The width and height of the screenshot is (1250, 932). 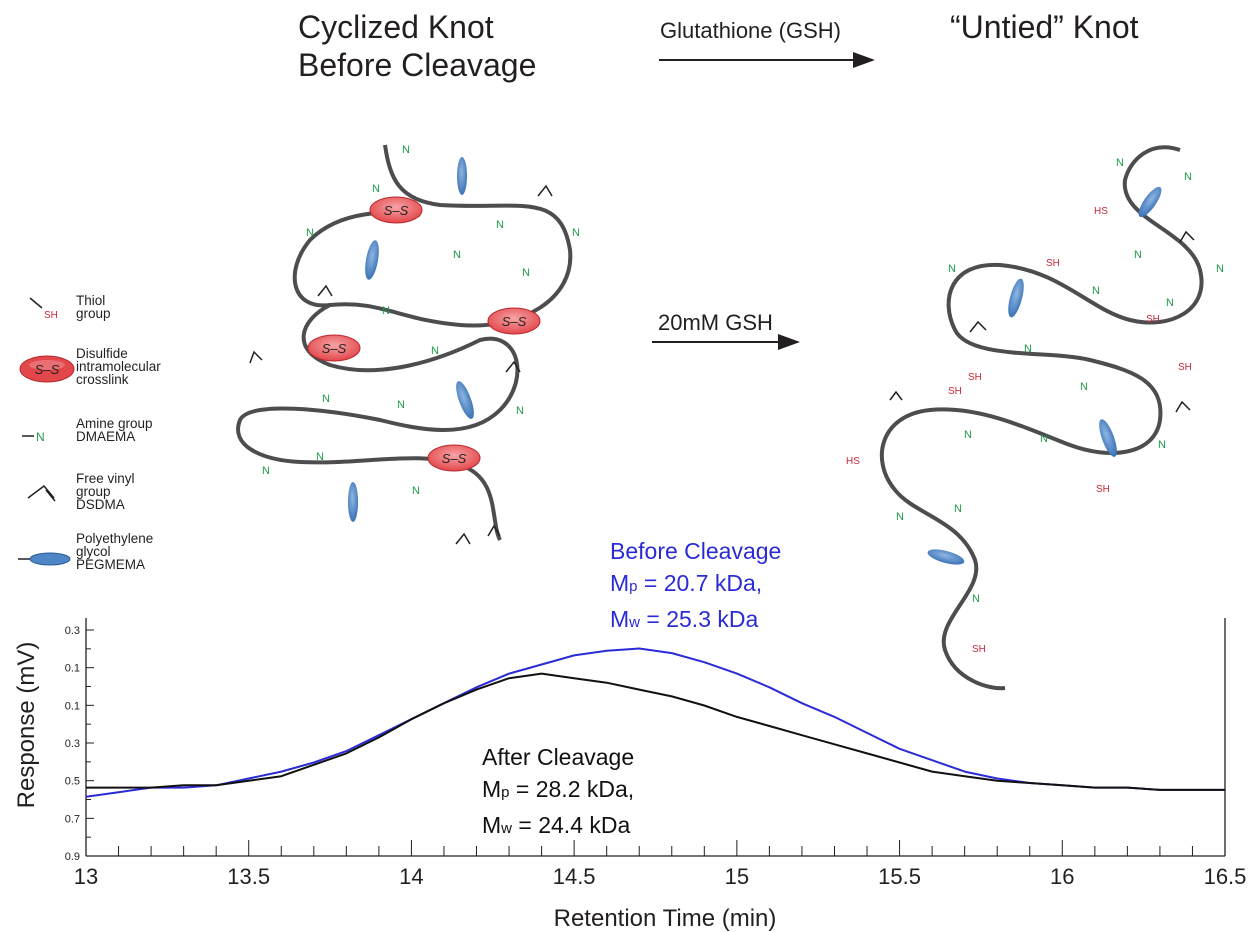 What do you see at coordinates (310, 233) in the screenshot?
I see `amine-a5: N` at bounding box center [310, 233].